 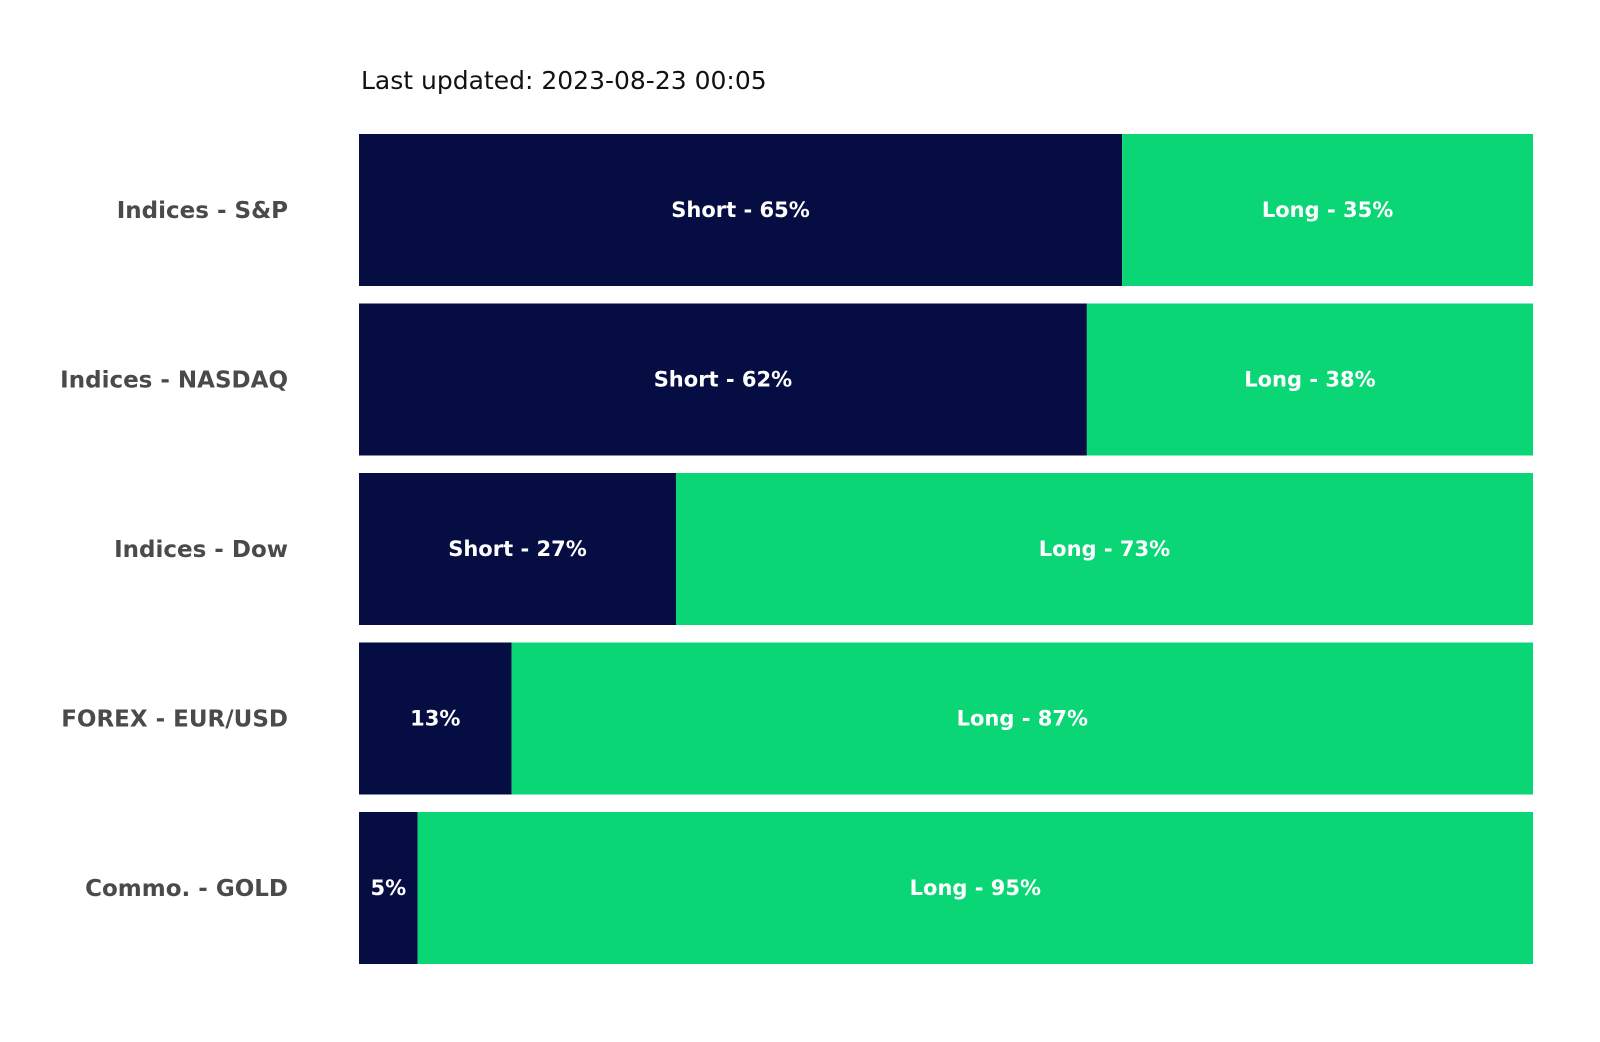 What do you see at coordinates (174, 381) in the screenshot?
I see `category-label-indices-nasdaq: Indices - NASDAQ` at bounding box center [174, 381].